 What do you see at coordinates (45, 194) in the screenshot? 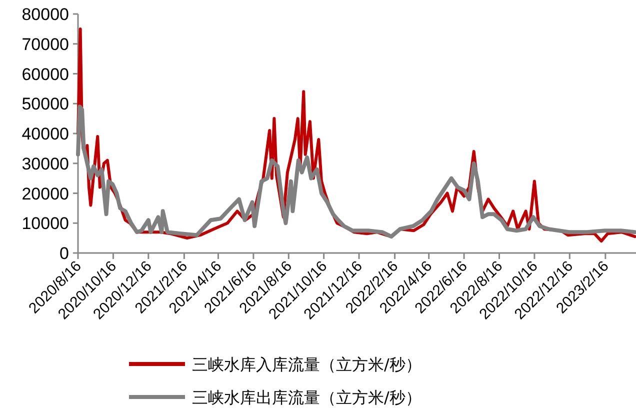
I see `y-tick-label: 20000` at bounding box center [45, 194].